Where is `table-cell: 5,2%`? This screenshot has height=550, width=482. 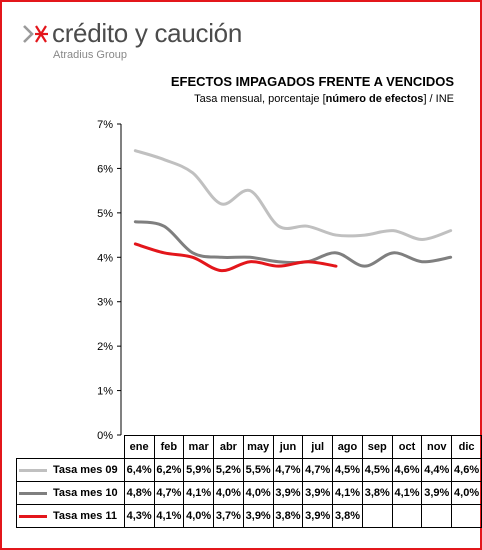
table-cell: 5,2% is located at coordinates (228, 470).